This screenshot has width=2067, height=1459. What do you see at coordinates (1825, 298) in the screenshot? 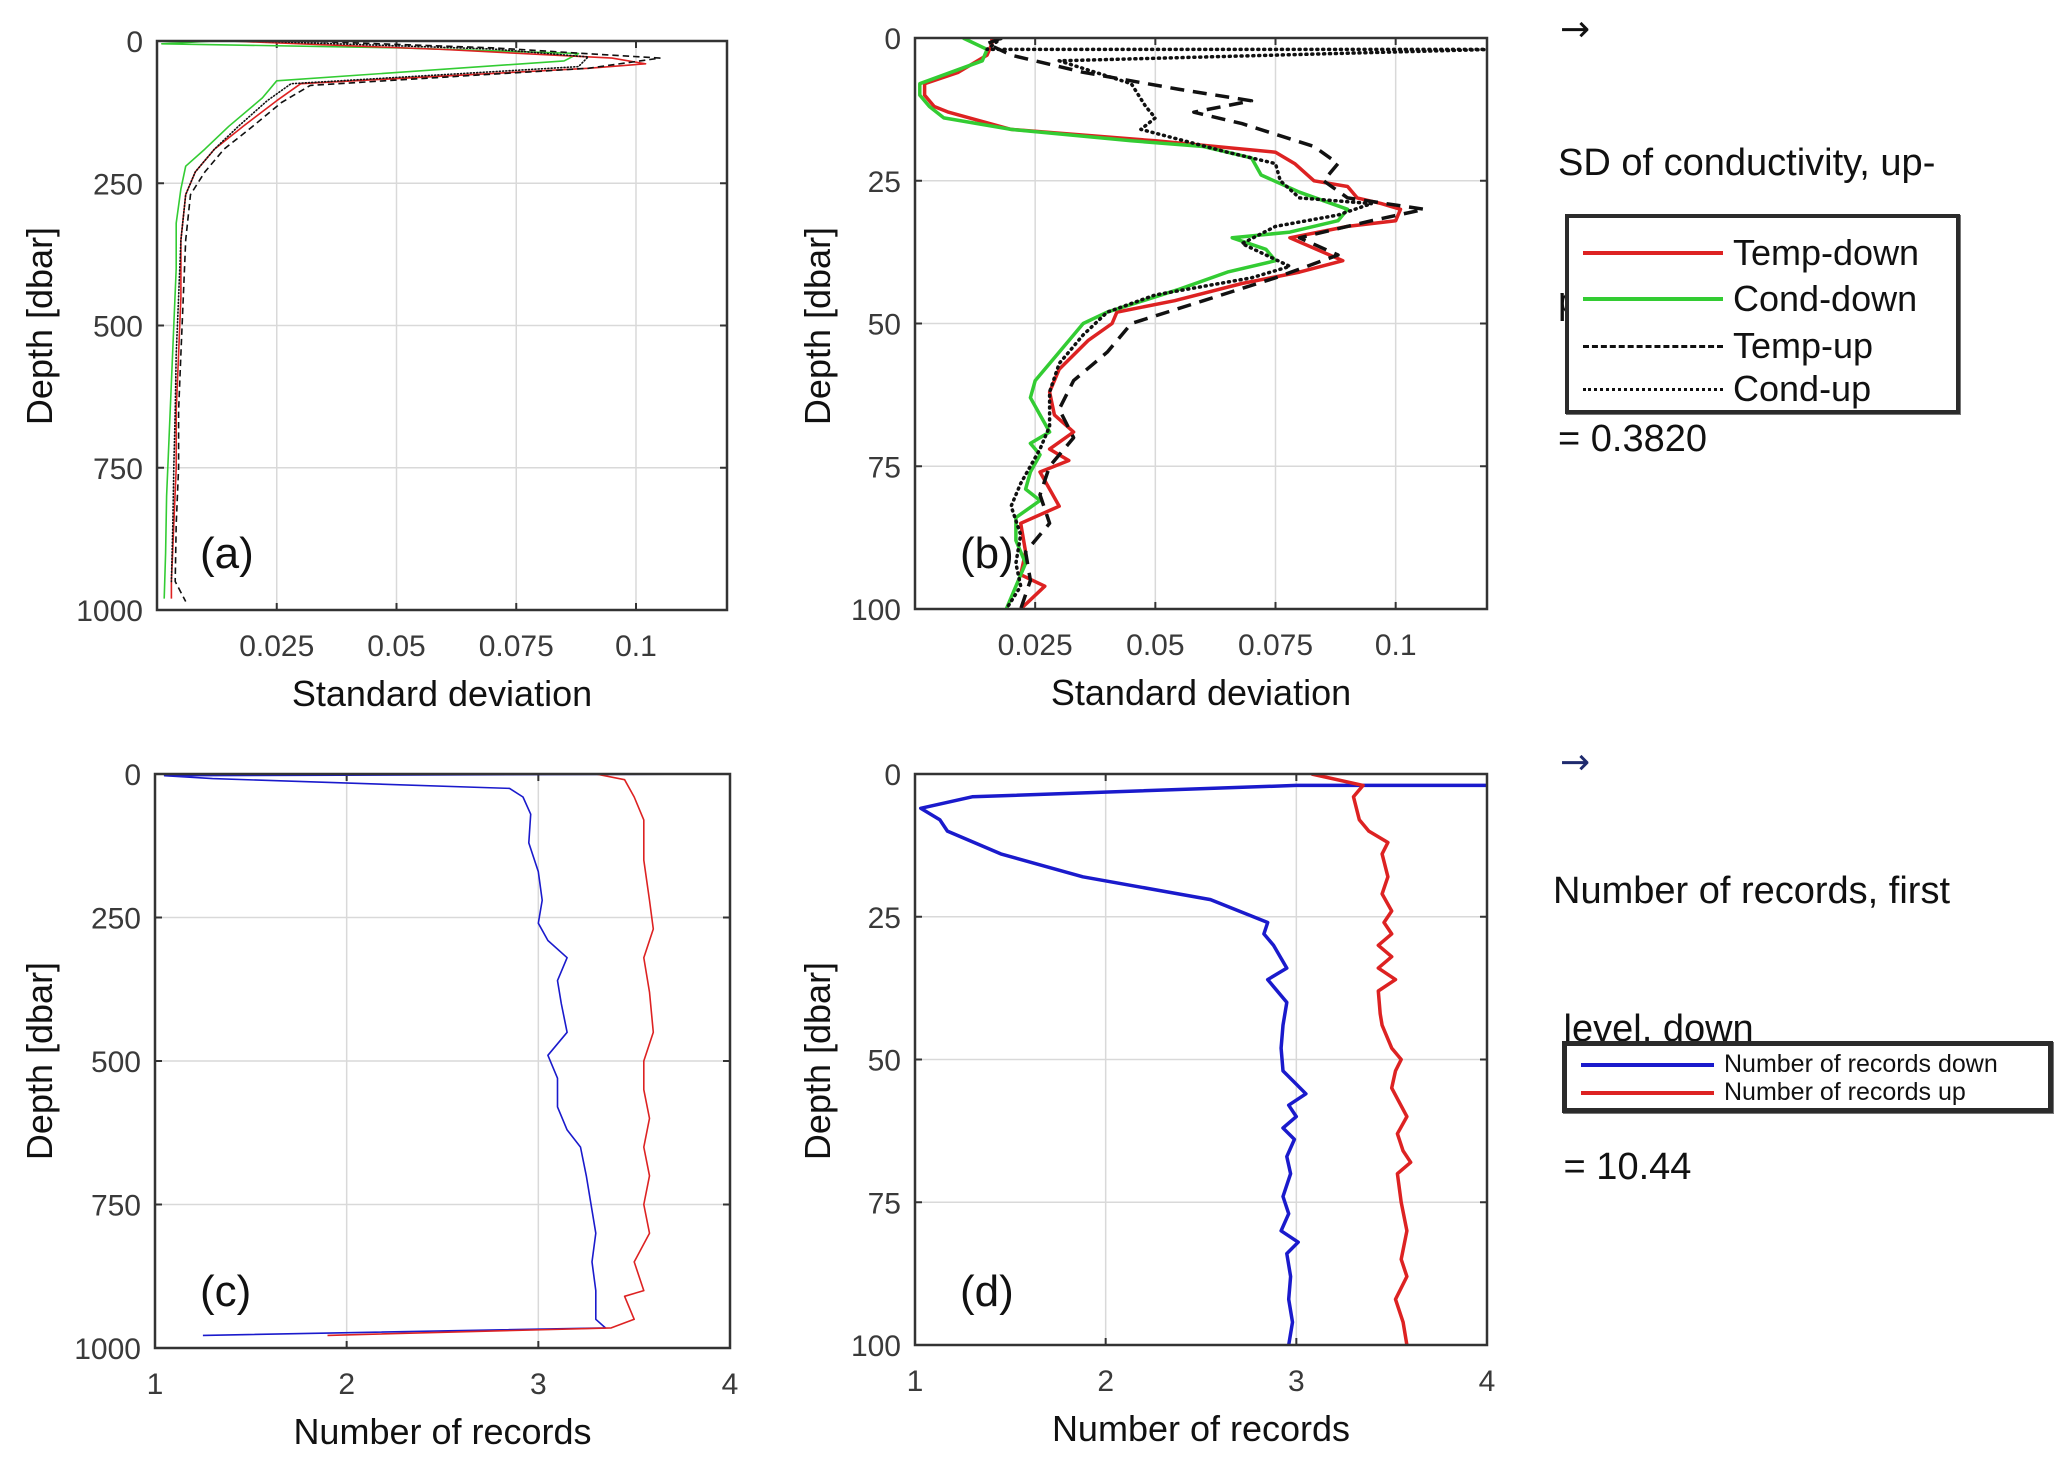
I see `legend-label: Cond-down` at bounding box center [1825, 298].